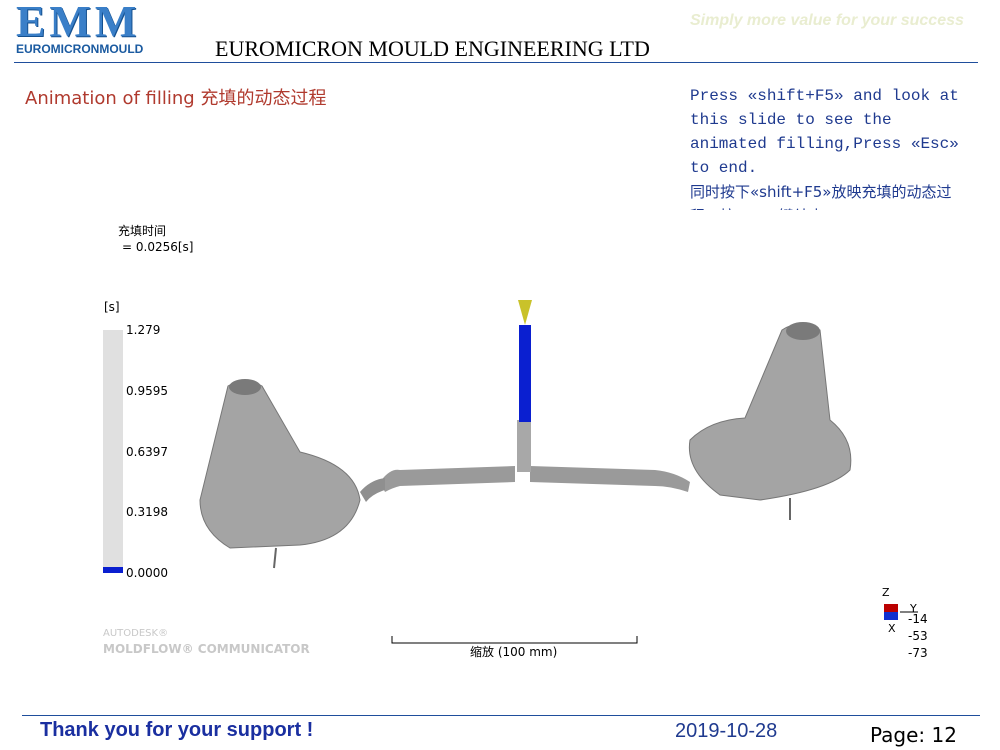  What do you see at coordinates (886, 592) in the screenshot?
I see `axis-label: Z` at bounding box center [886, 592].